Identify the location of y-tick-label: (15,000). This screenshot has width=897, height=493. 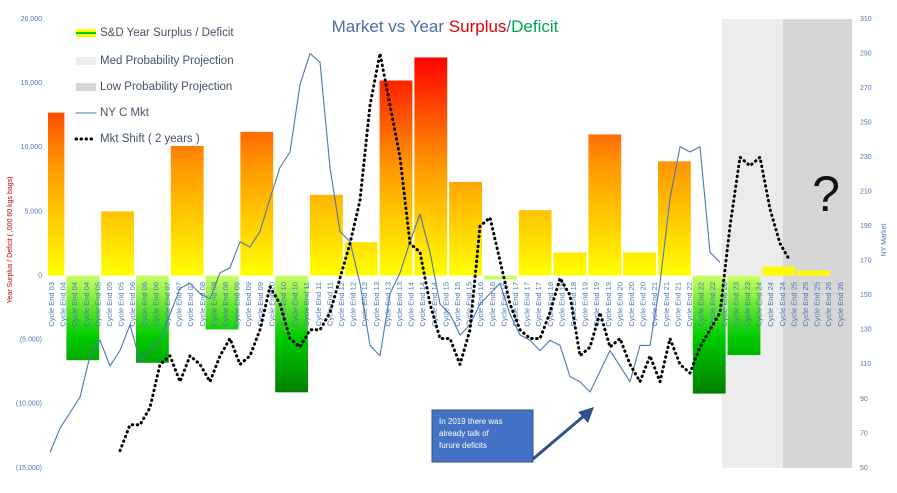
(29, 468).